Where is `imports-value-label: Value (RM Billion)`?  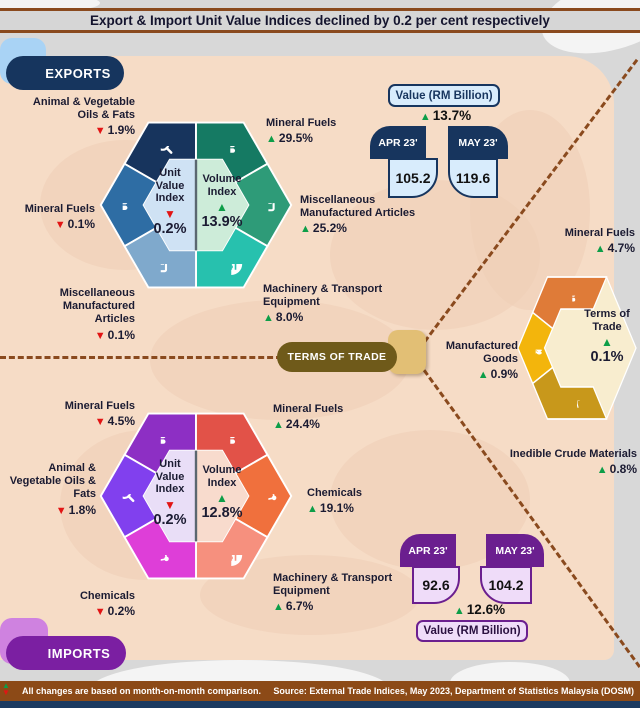
imports-value-label: Value (RM Billion) is located at coordinates (472, 631).